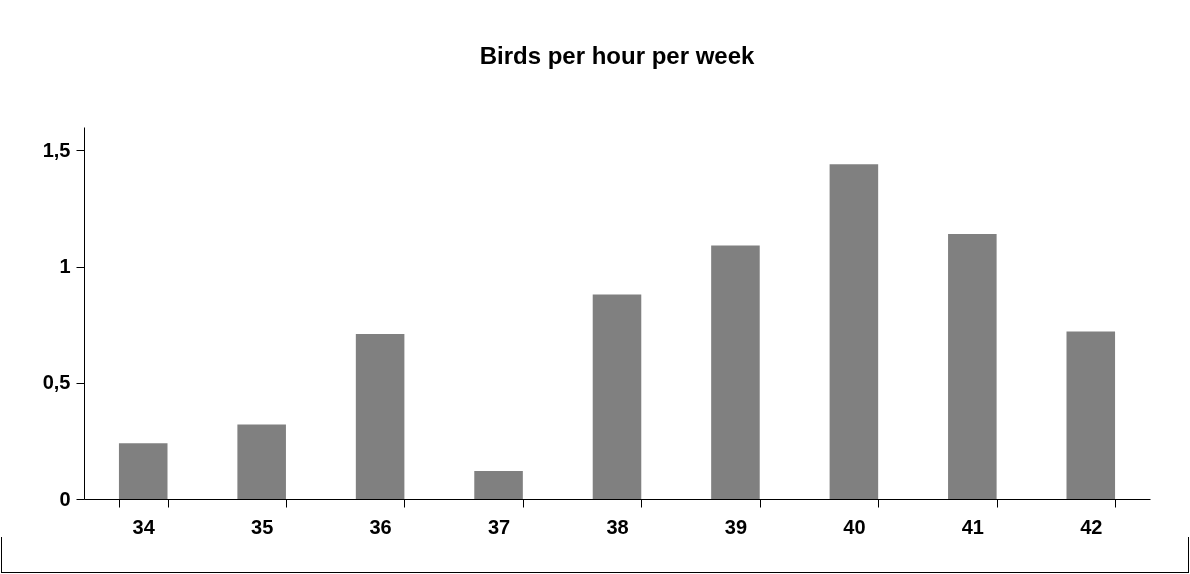 Image resolution: width=1190 pixels, height=574 pixels. Describe the element at coordinates (499, 526) in the screenshot. I see `x-tick-label: 37` at that location.